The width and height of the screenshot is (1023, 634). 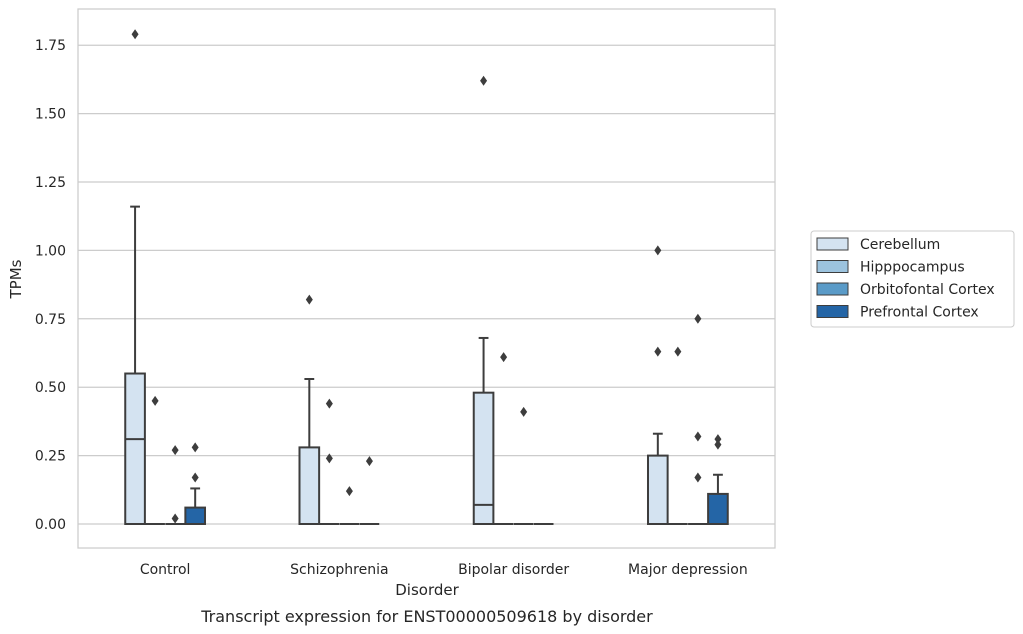 I want to click on y-axis-label: TPMs, so click(x=16, y=279).